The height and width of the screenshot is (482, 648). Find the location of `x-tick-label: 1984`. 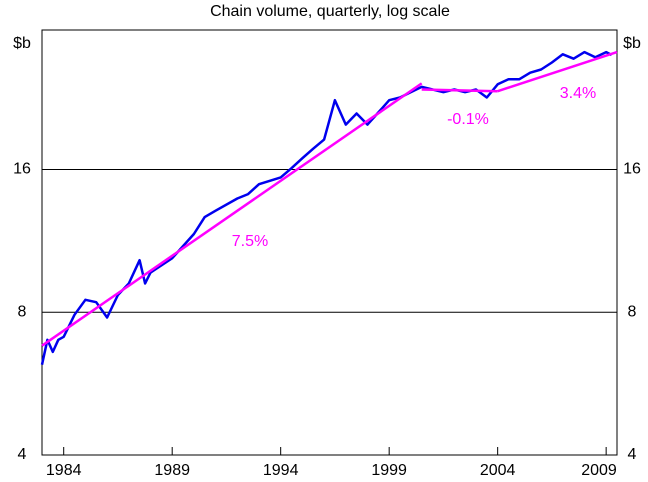

x-tick-label: 1984 is located at coordinates (64, 470).